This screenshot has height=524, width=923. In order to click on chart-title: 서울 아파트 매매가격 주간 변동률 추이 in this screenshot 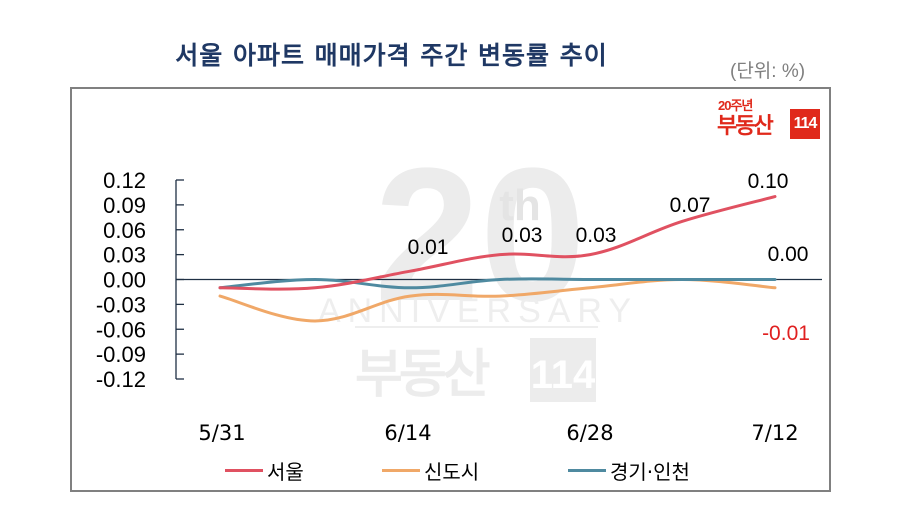, I will do `click(461, 54)`.